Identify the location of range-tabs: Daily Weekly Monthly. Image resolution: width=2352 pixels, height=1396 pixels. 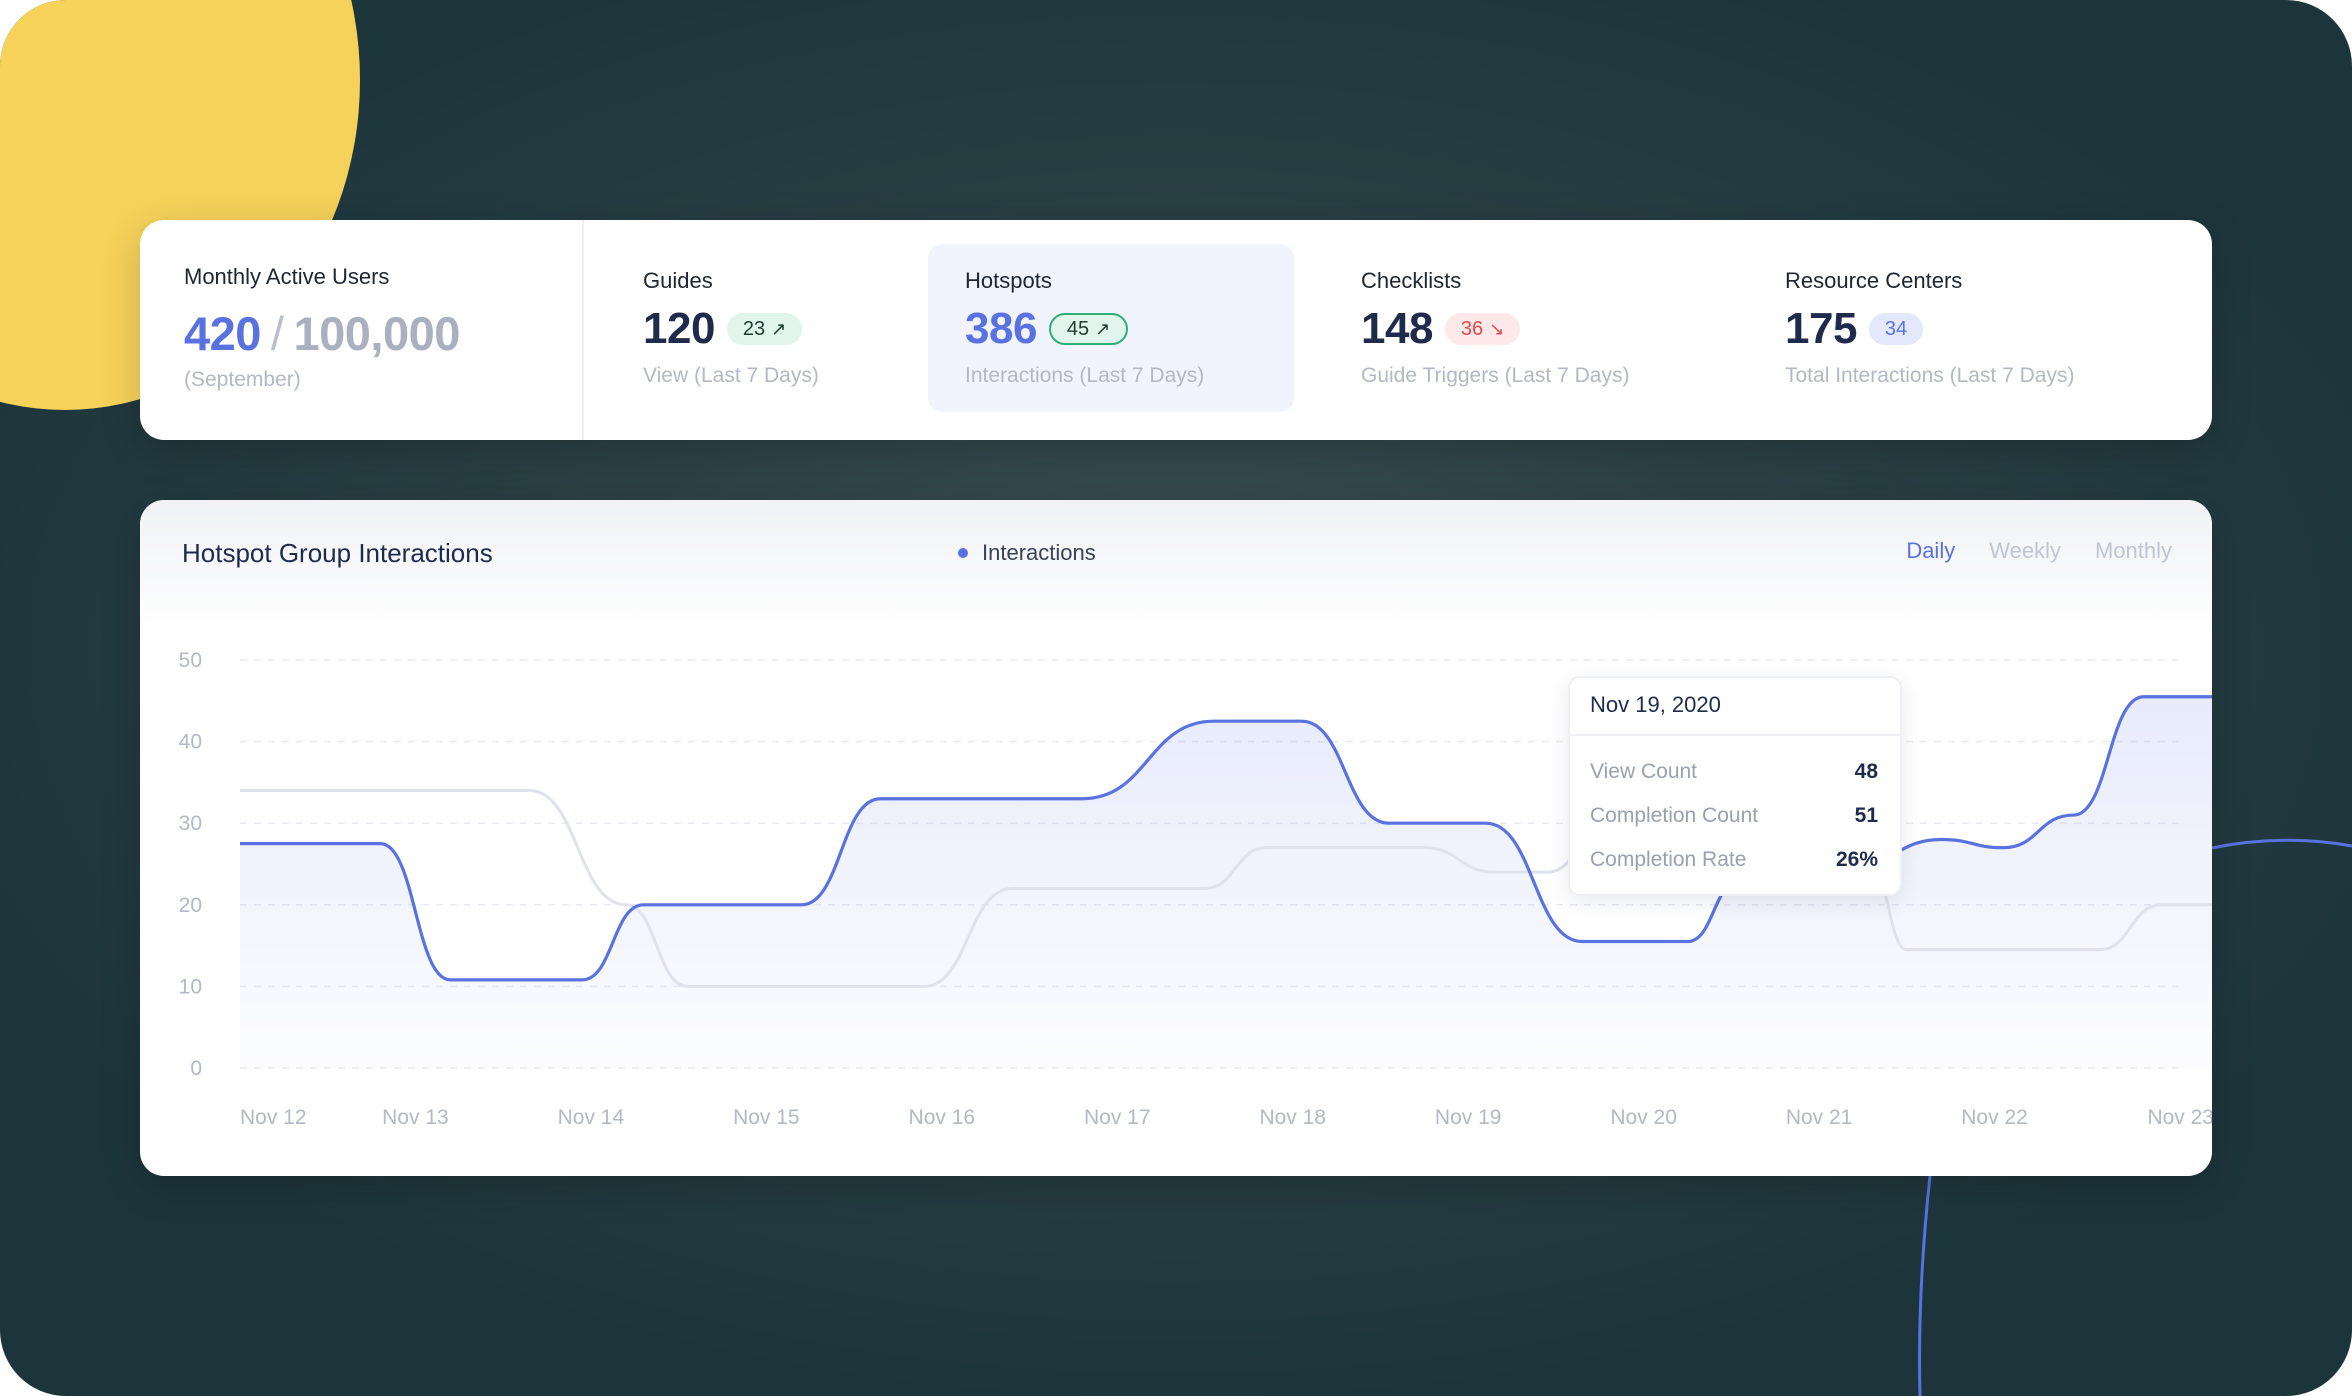
(2039, 551).